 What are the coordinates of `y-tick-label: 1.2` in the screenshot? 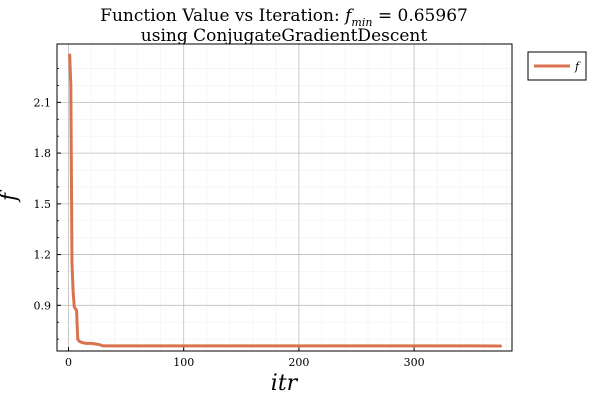 It's located at (43, 255).